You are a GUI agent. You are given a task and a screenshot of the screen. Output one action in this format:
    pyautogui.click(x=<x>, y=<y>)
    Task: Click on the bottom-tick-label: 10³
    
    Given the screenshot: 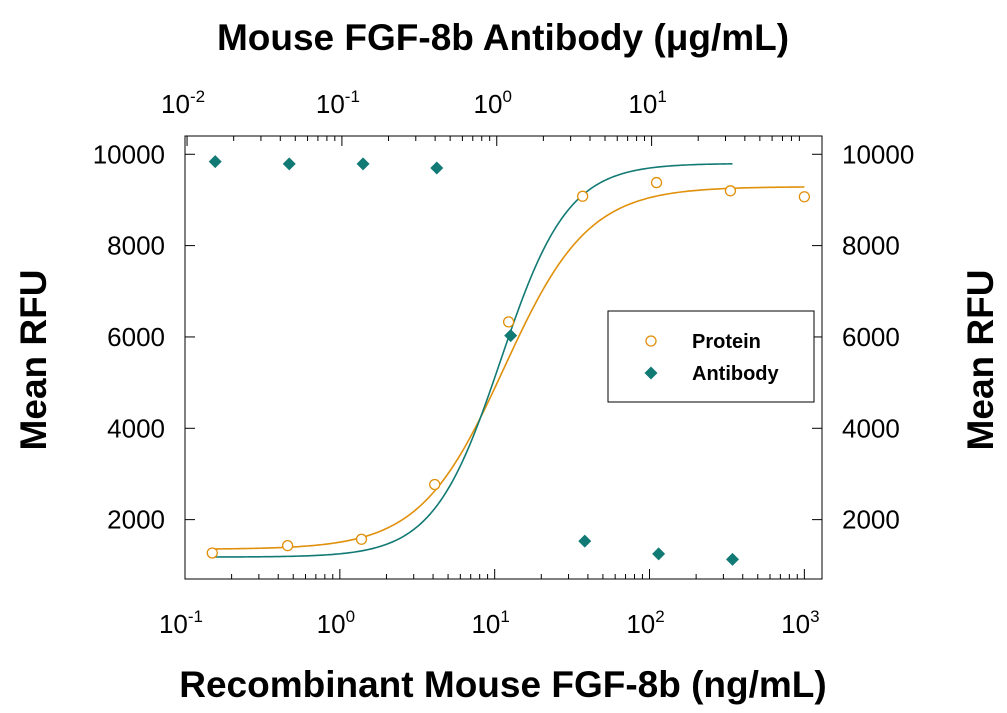 What is the action you would take?
    pyautogui.click(x=800, y=623)
    